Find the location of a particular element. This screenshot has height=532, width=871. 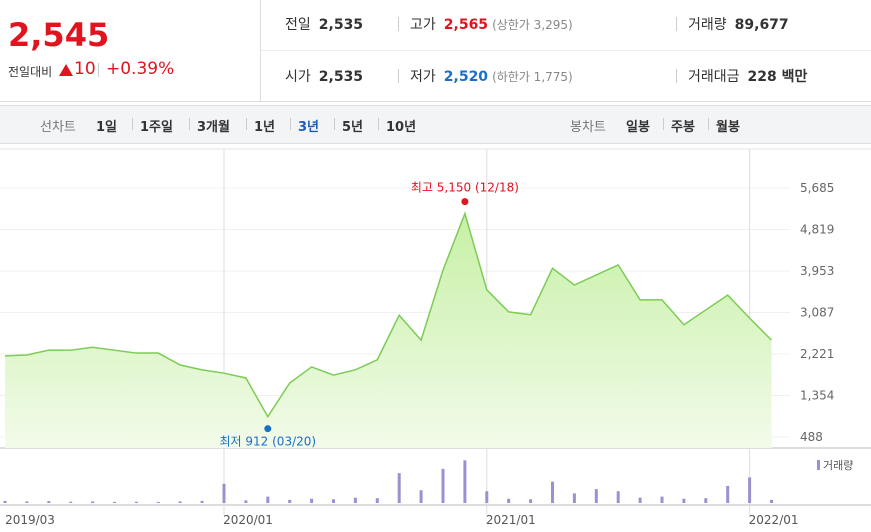

quote-field: 저가 2,520 (하한가 1,775) is located at coordinates (491, 76).